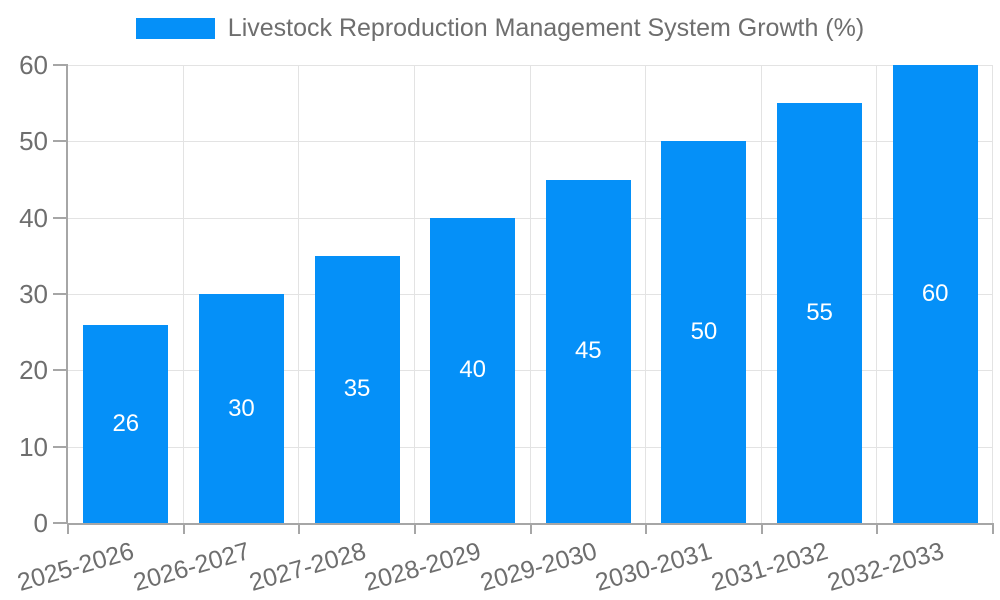 The image size is (1000, 600). What do you see at coordinates (33, 141) in the screenshot?
I see `y-tick-label: 50` at bounding box center [33, 141].